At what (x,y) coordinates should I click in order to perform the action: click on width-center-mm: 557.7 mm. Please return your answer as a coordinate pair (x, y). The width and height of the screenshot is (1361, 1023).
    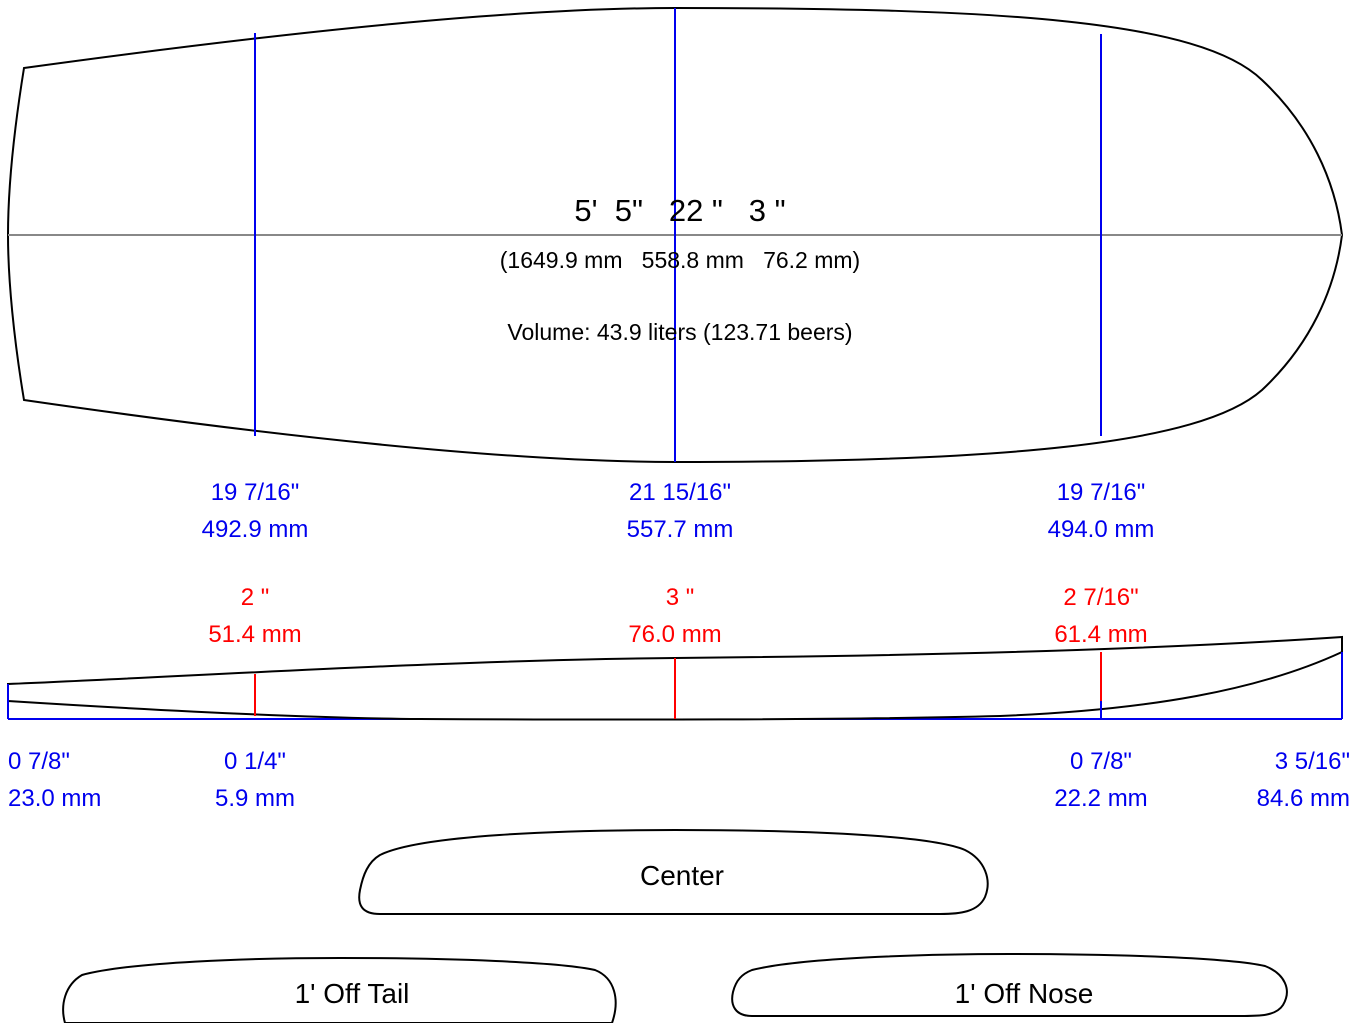
    Looking at the image, I should click on (680, 529).